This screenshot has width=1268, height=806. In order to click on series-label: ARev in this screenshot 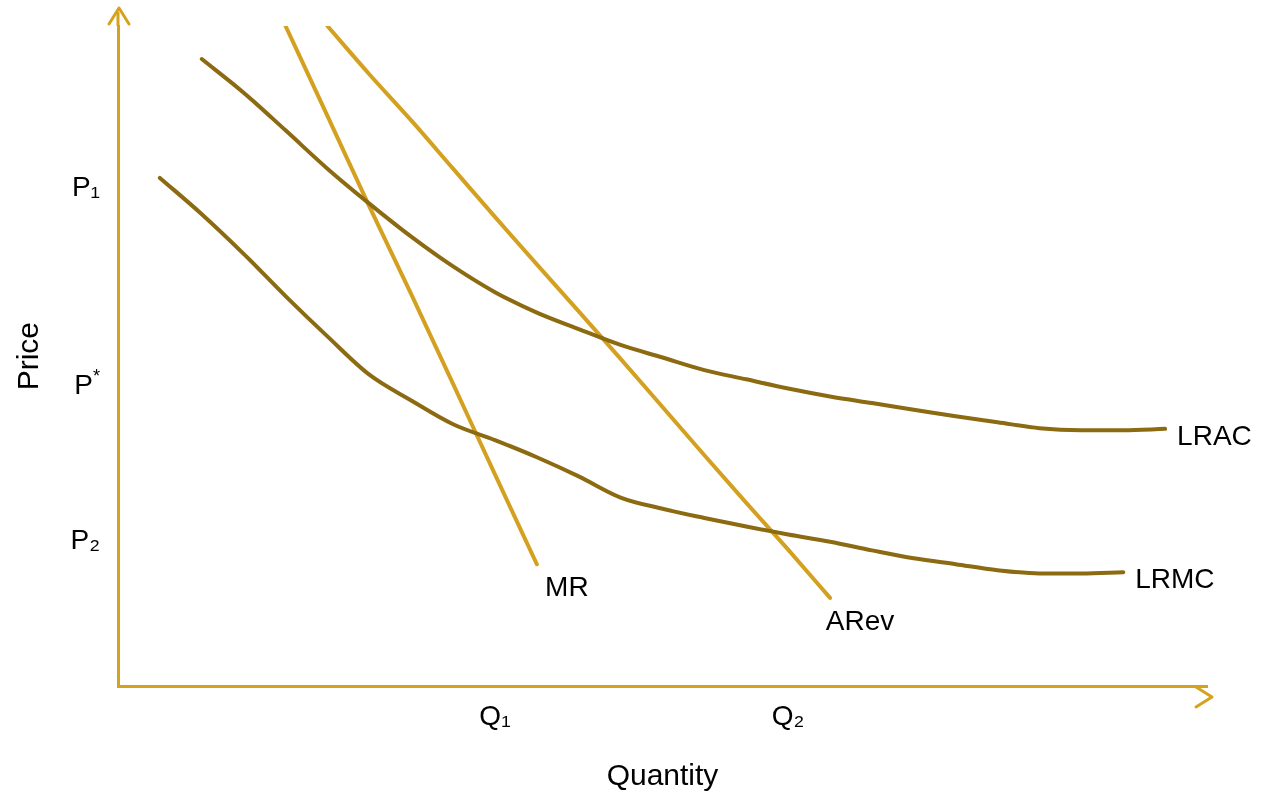, I will do `click(860, 620)`.